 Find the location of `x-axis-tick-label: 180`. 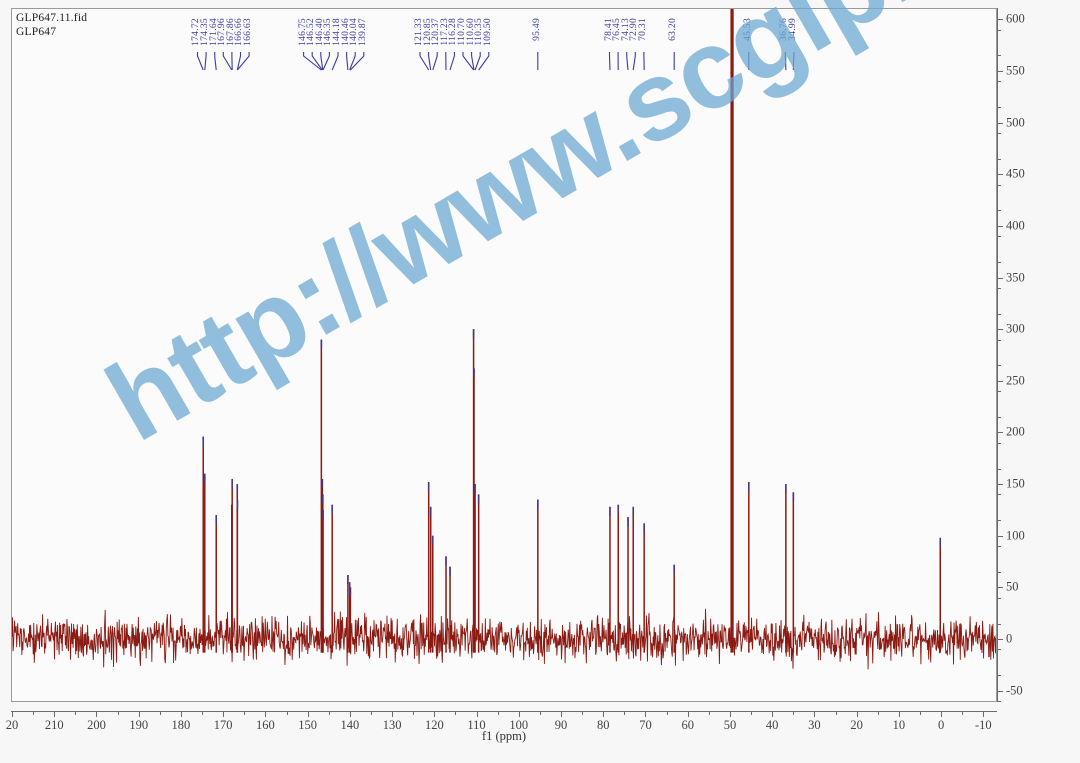

x-axis-tick-label: 180 is located at coordinates (181, 725).